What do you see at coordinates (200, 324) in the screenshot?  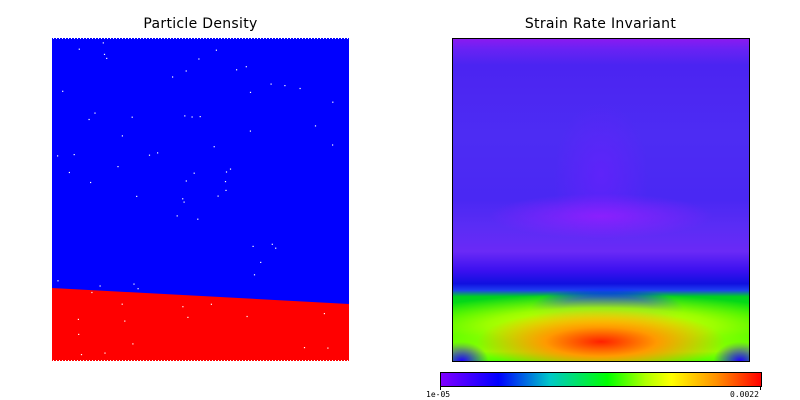 I see `lower-material-layer` at bounding box center [200, 324].